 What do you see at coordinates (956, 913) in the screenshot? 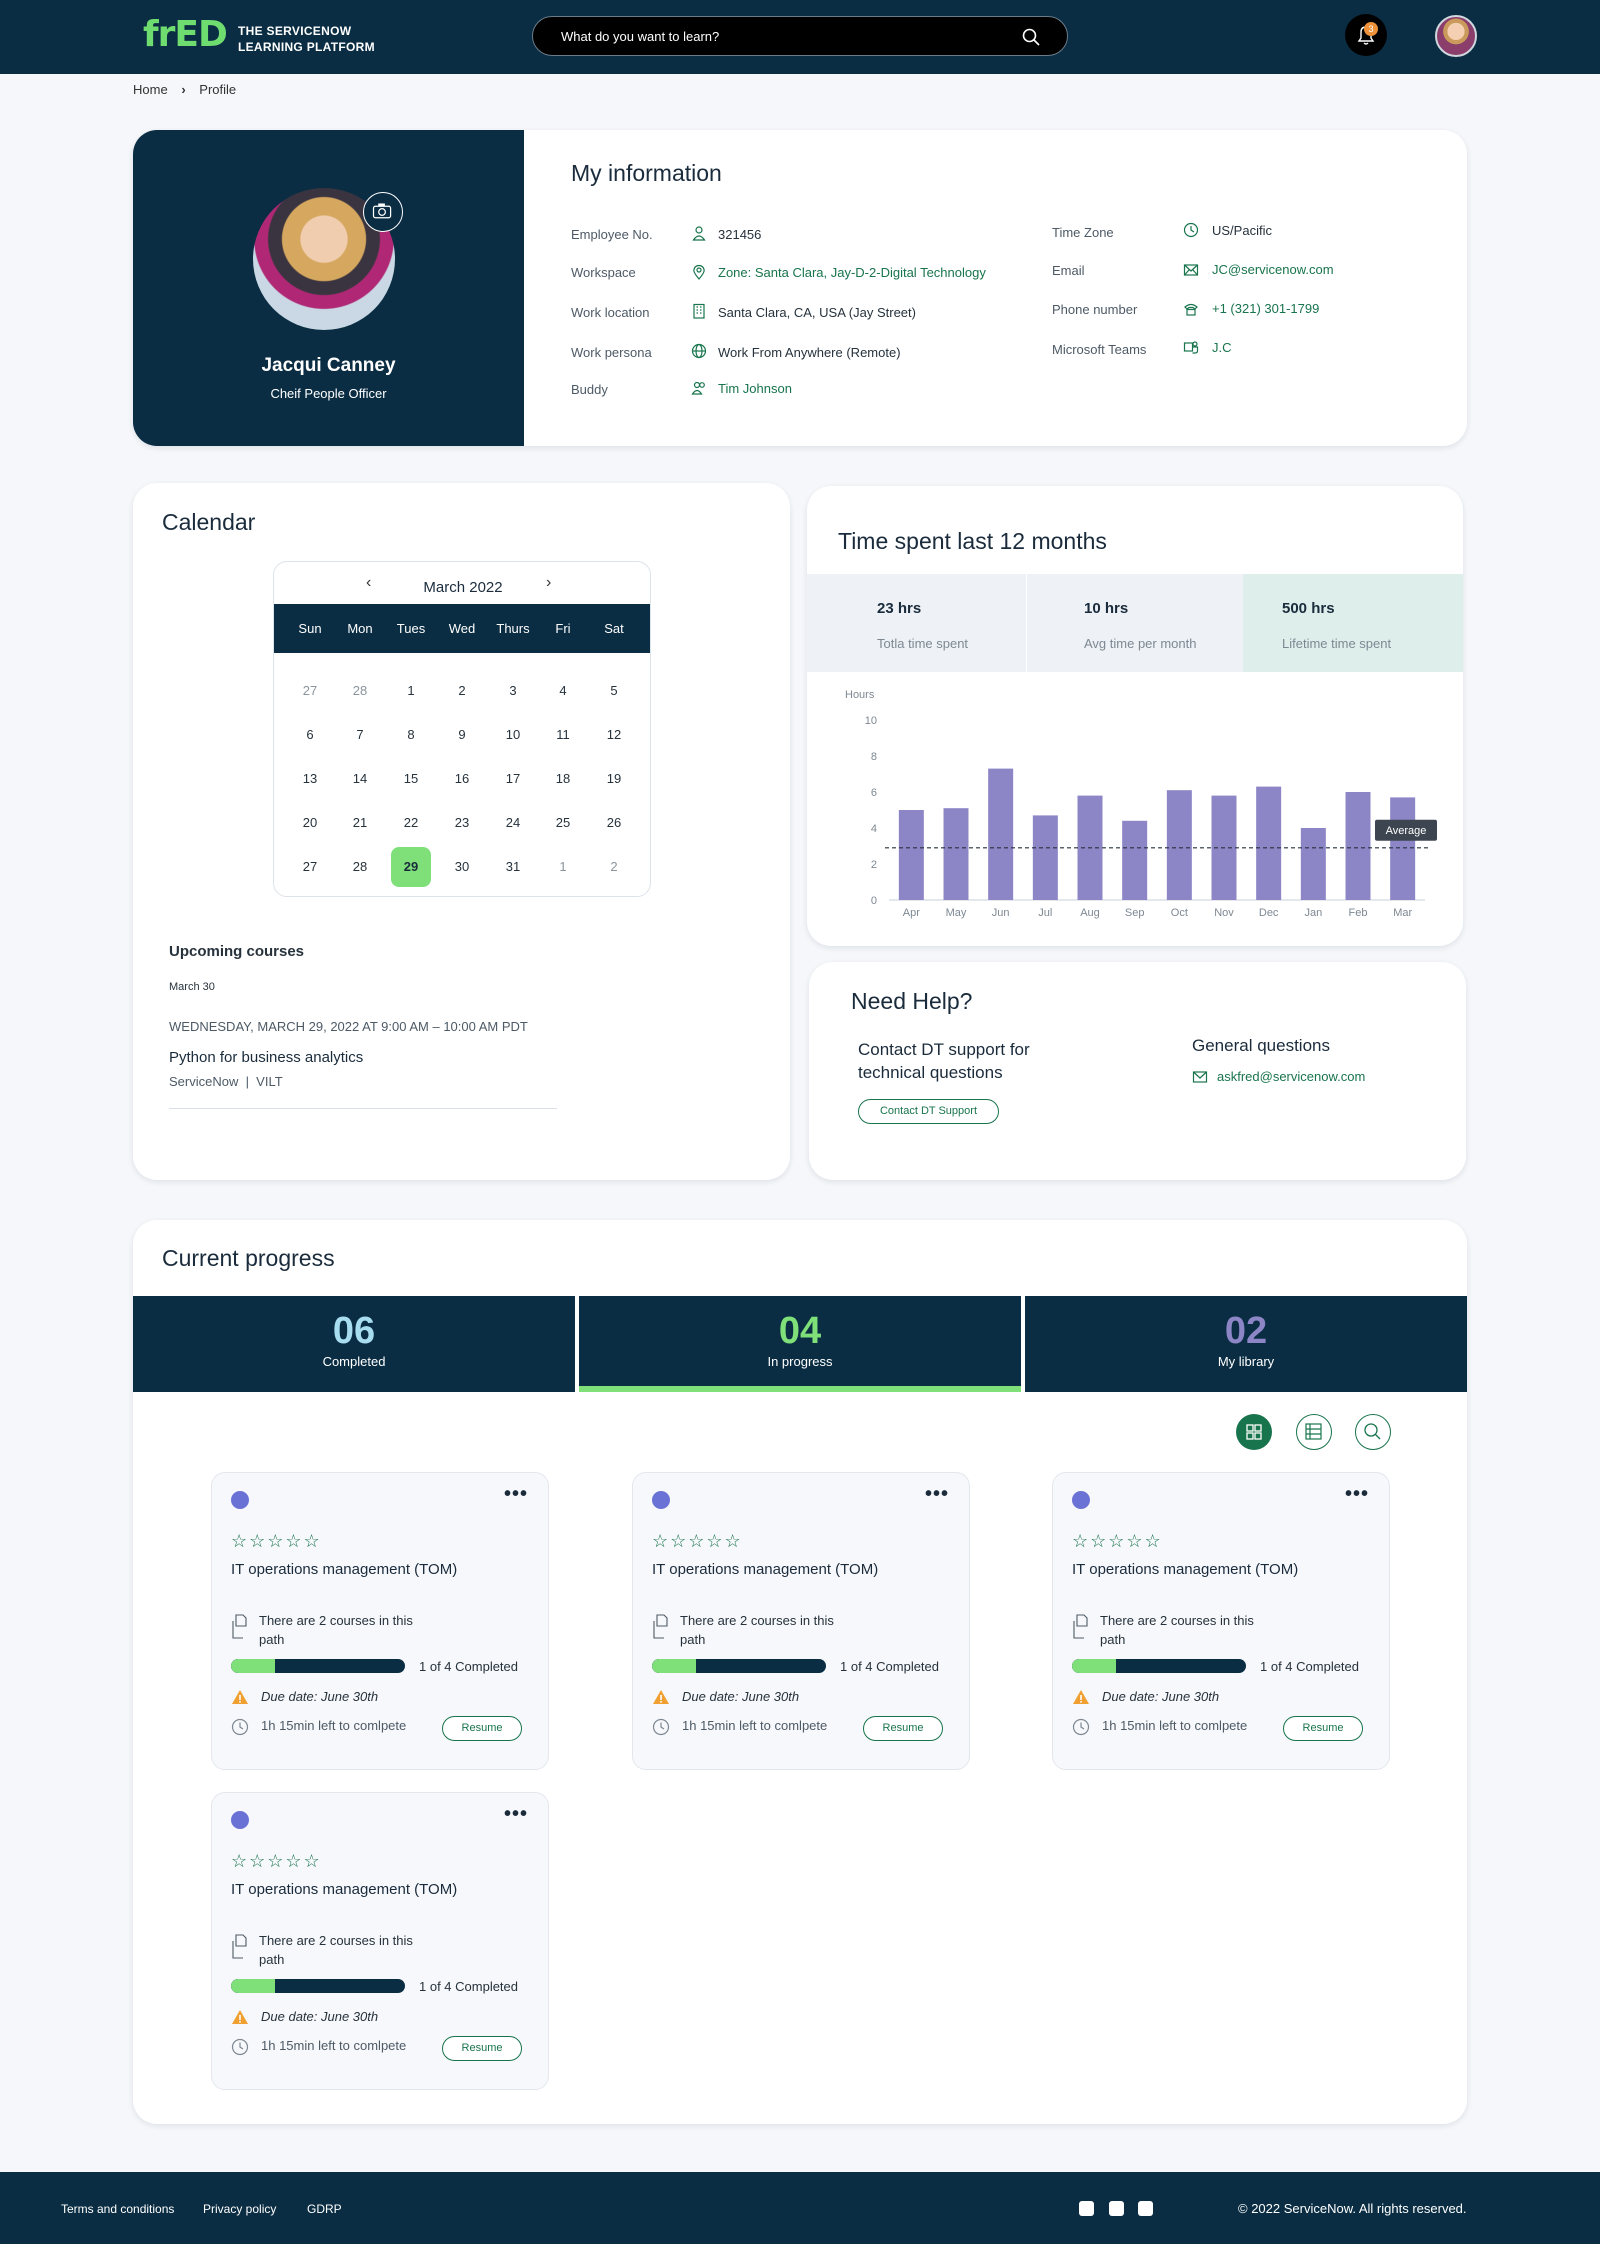
I see `x-tick-label: May` at bounding box center [956, 913].